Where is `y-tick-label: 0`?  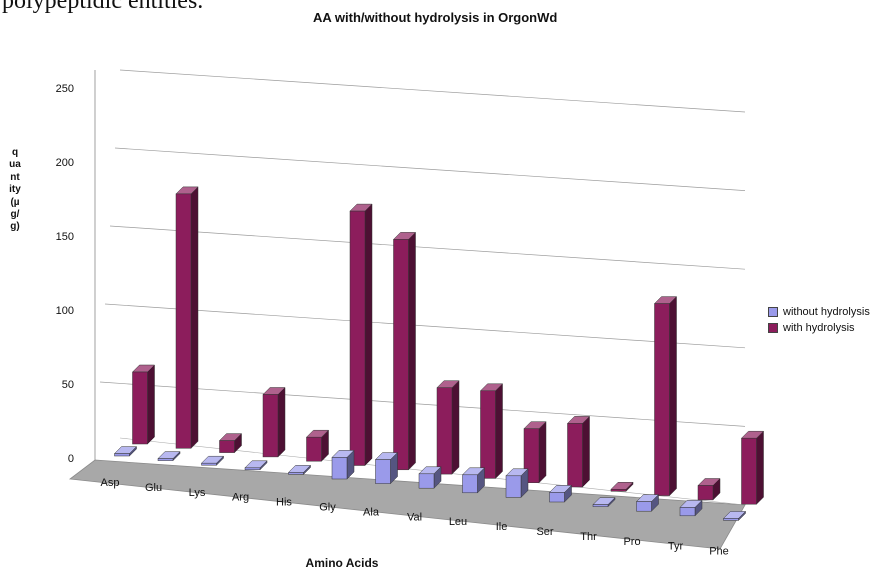 y-tick-label: 0 is located at coordinates (71, 459).